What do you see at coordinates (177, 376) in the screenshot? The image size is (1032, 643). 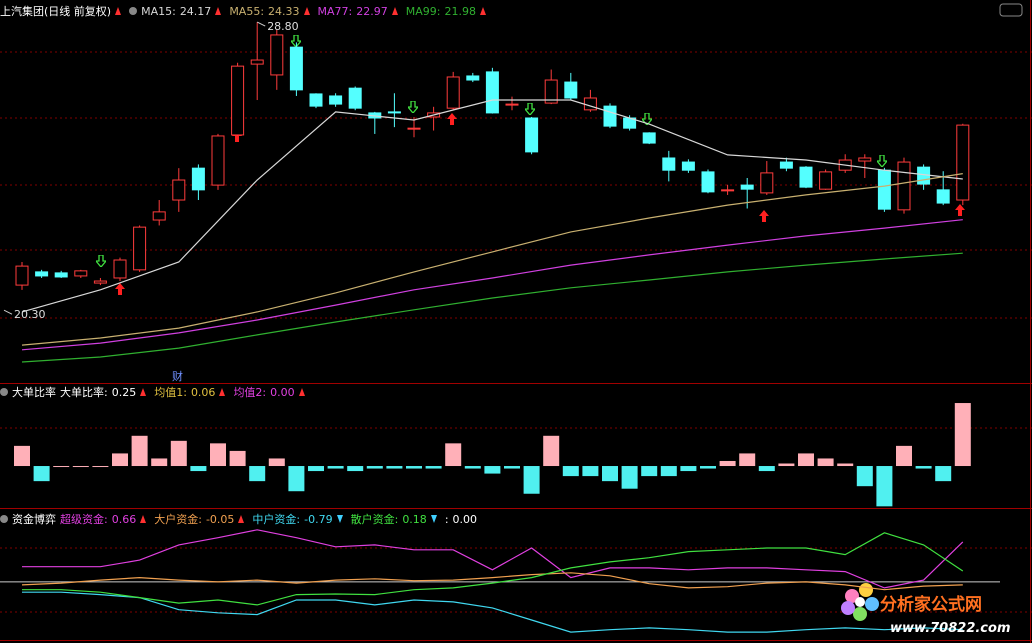 I see `note: 财` at bounding box center [177, 376].